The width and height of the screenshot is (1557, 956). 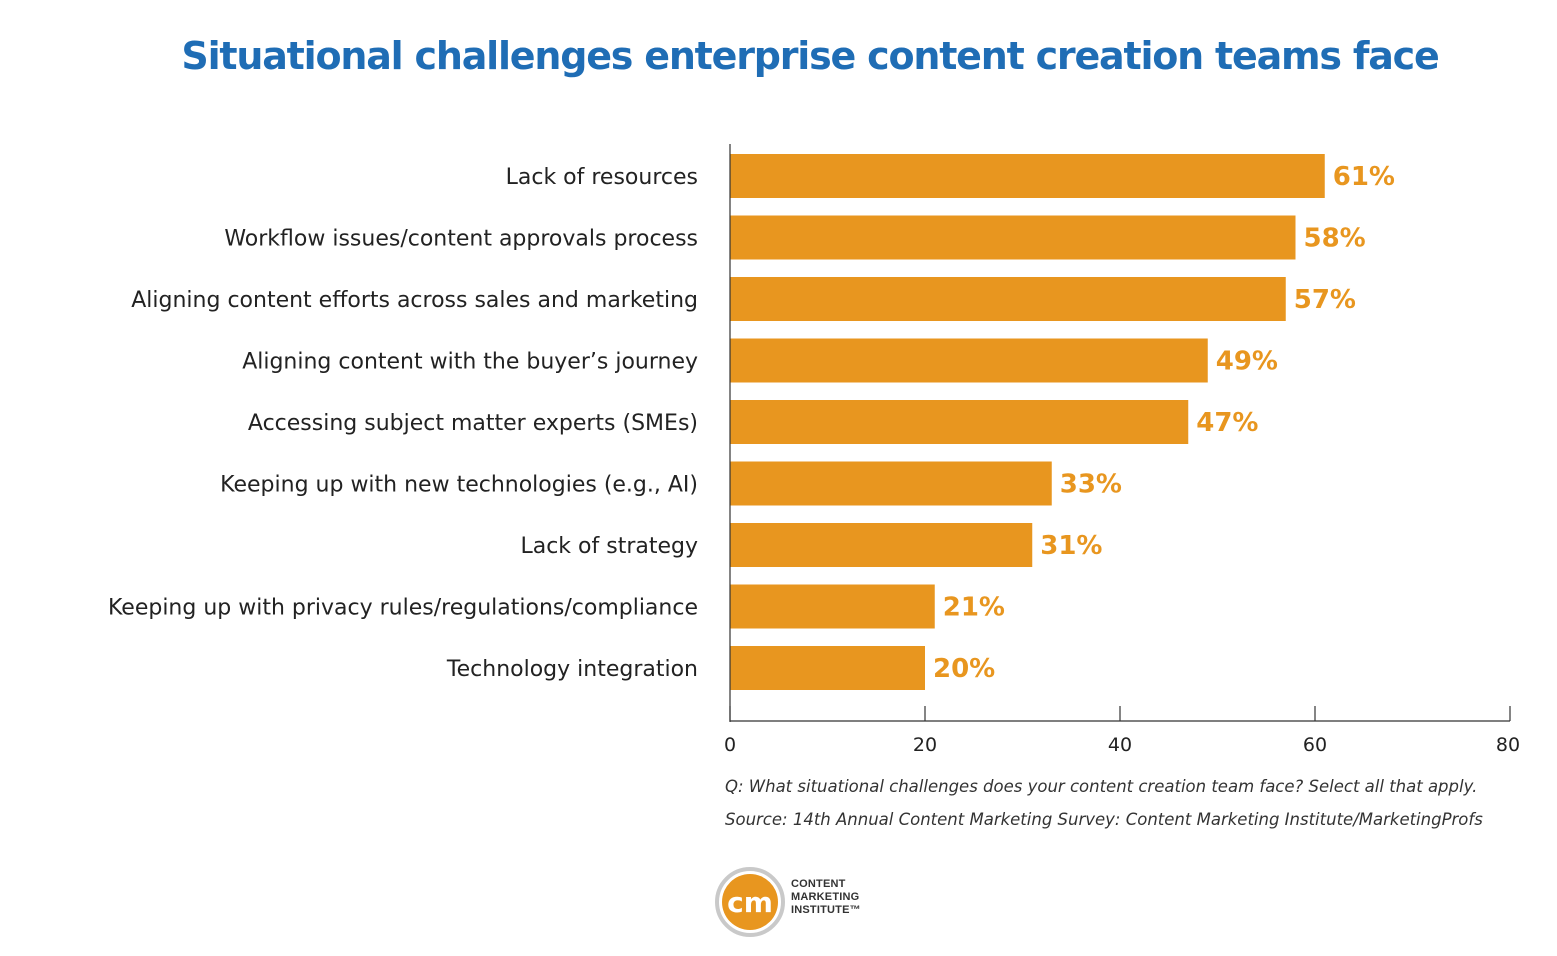 What do you see at coordinates (473, 423) in the screenshot?
I see `category-label-5: Accessing subject matter experts (SMEs)` at bounding box center [473, 423].